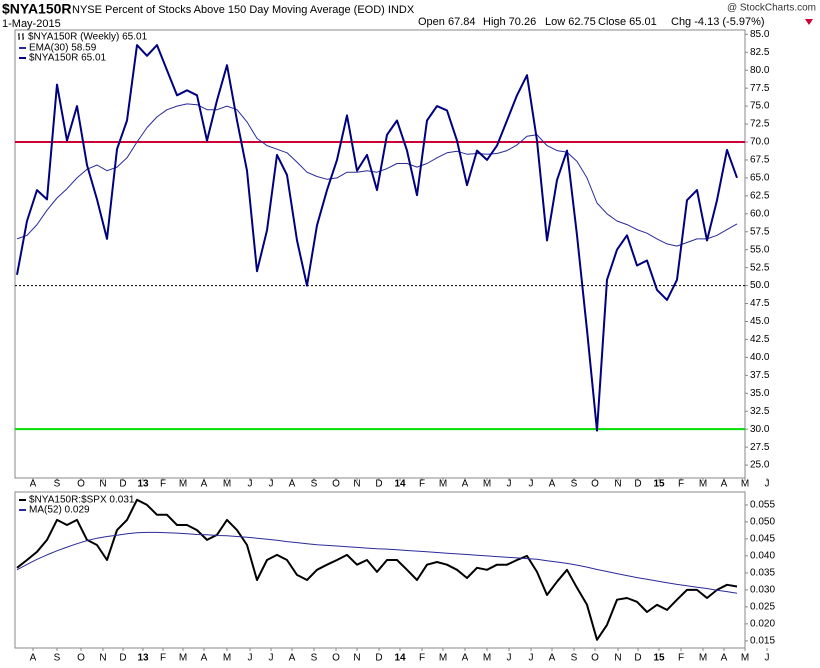  Describe the element at coordinates (760, 285) in the screenshot. I see `y-tick-label: 50.0` at that location.